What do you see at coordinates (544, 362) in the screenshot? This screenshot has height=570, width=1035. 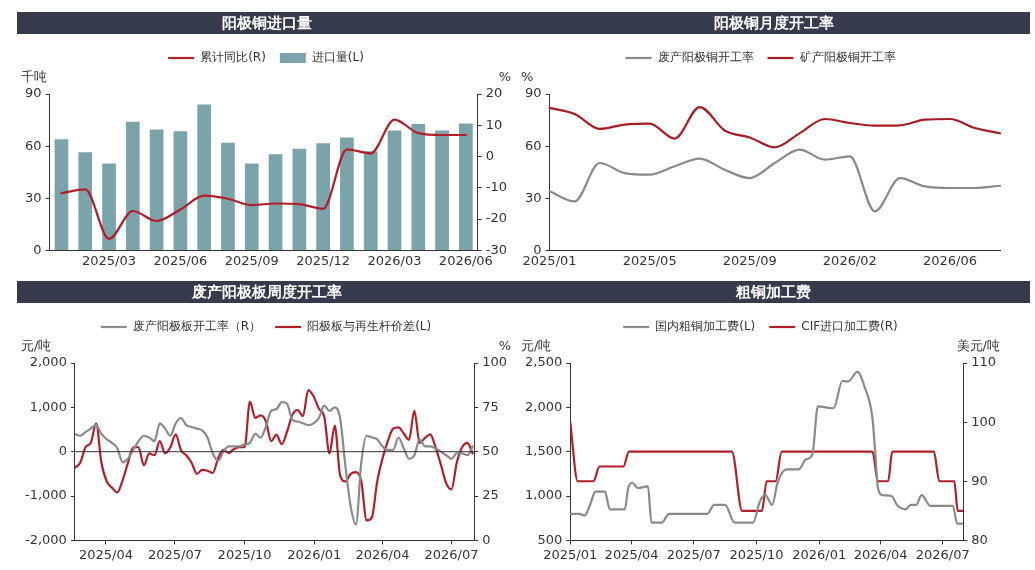 I see `y-tick-label: 2,500` at bounding box center [544, 362].